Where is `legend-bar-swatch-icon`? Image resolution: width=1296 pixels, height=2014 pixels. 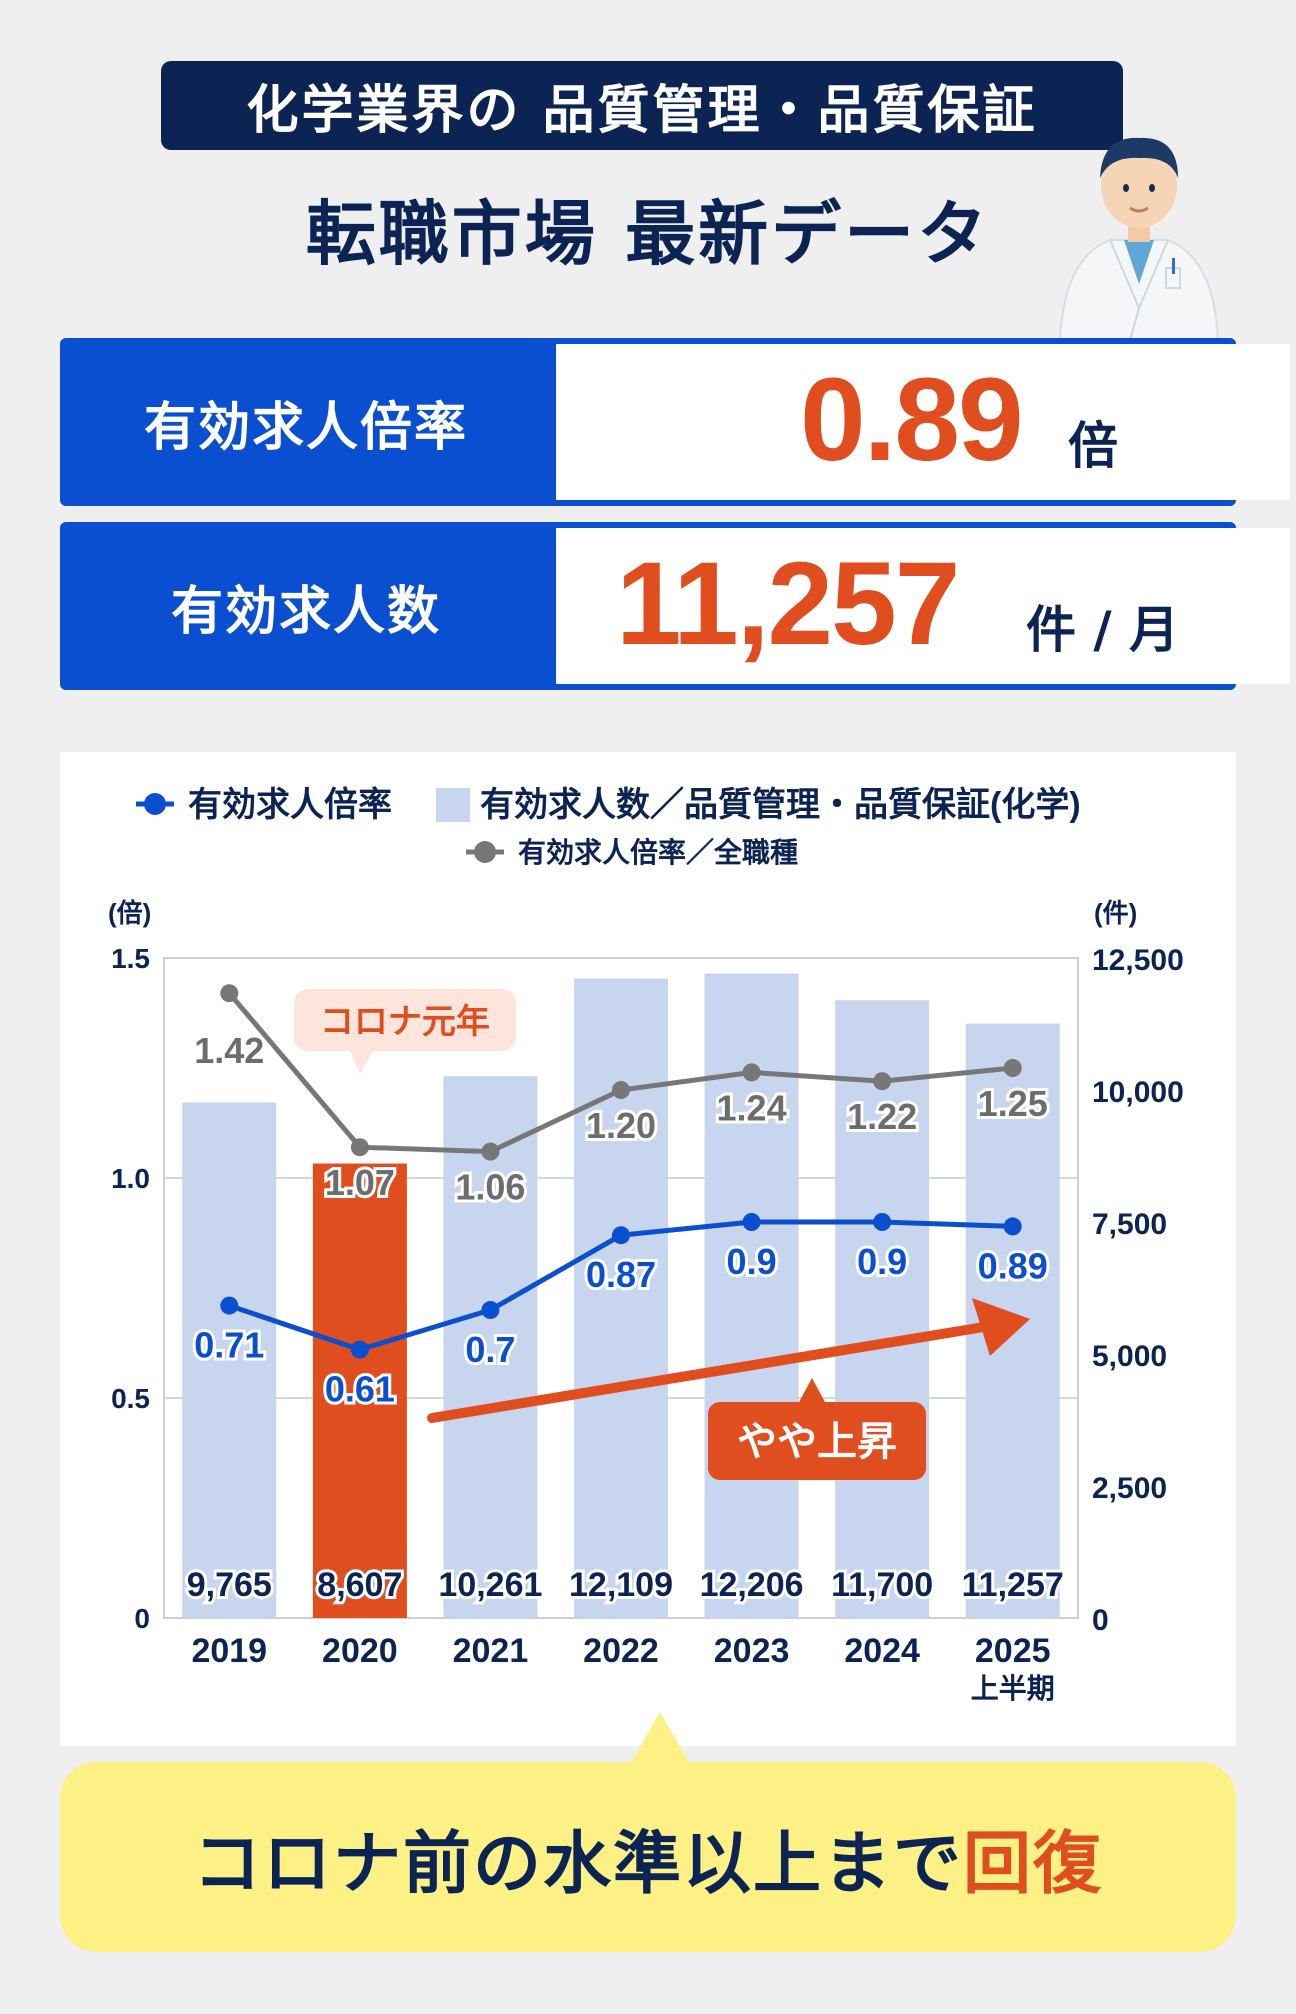
legend-bar-swatch-icon is located at coordinates (453, 805).